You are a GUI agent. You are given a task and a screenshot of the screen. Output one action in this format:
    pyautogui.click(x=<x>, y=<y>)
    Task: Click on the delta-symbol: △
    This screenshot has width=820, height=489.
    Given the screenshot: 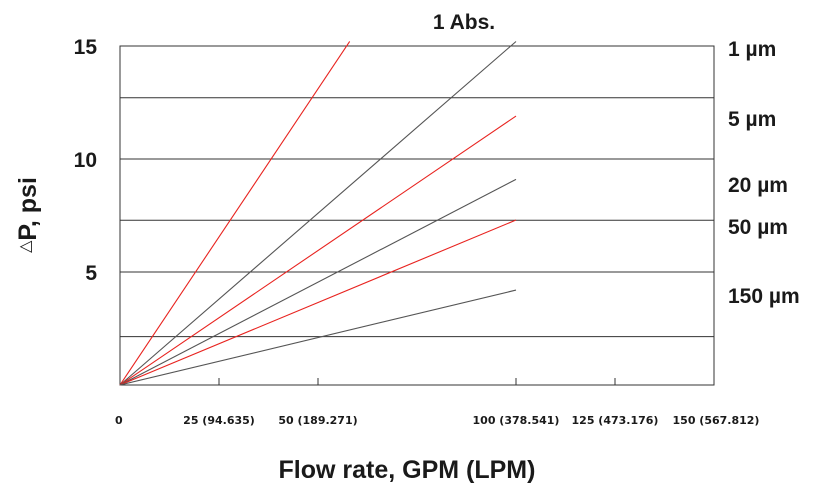 What is the action you would take?
    pyautogui.click(x=25, y=246)
    